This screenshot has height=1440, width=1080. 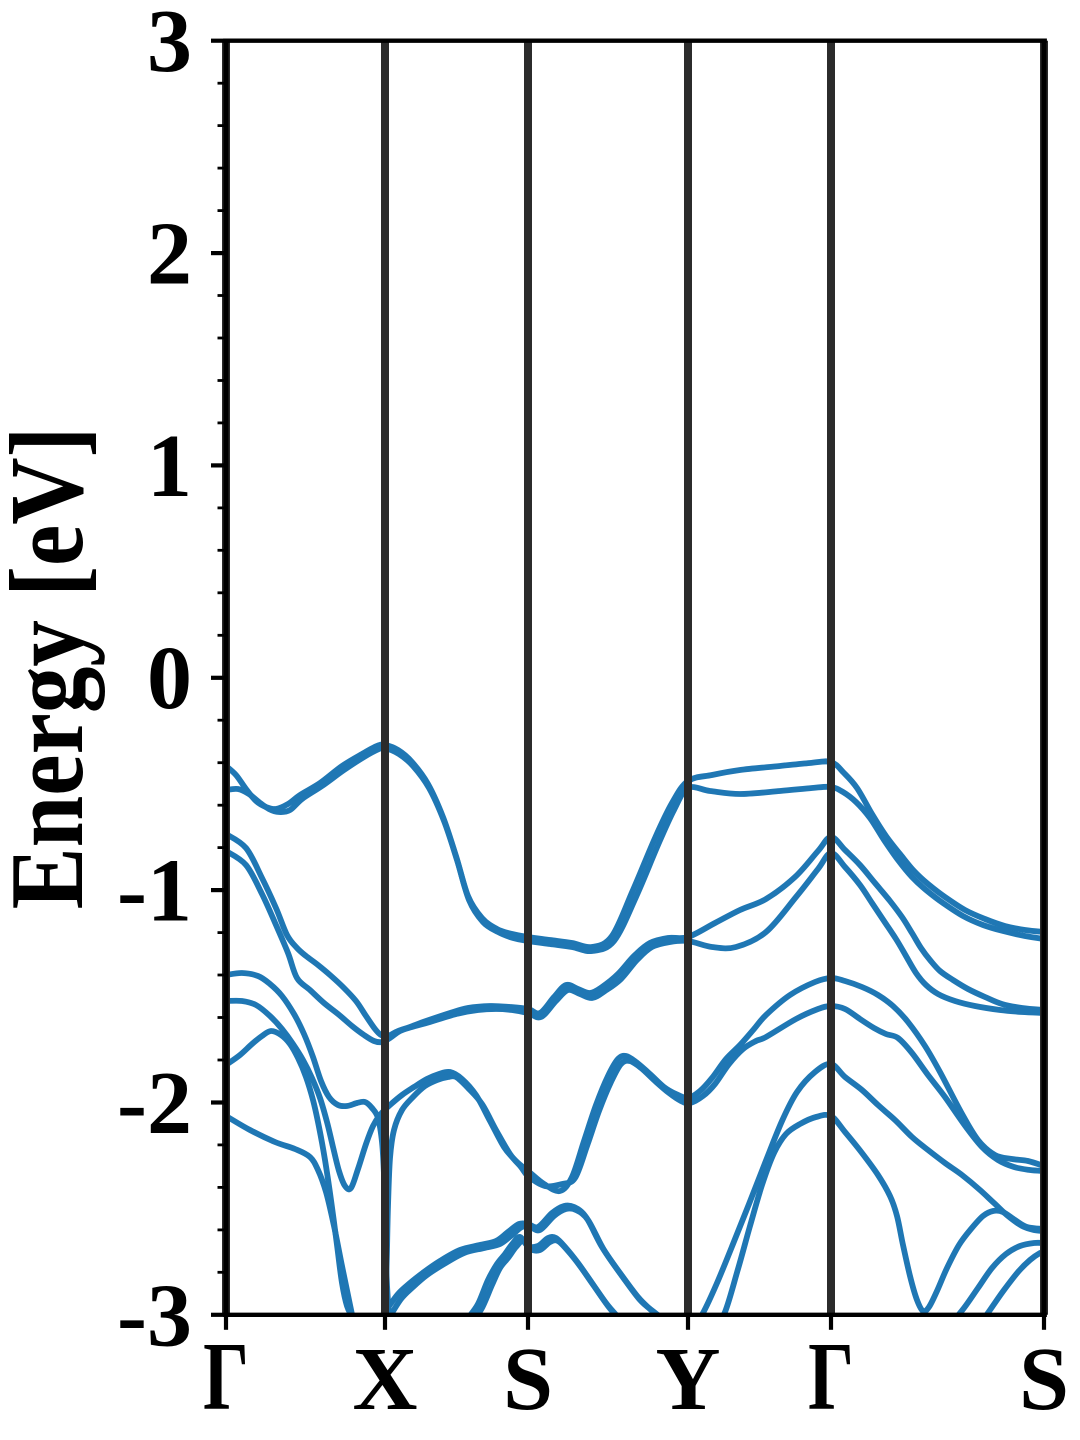 What do you see at coordinates (154, 1315) in the screenshot?
I see `svg-text: -3` at bounding box center [154, 1315].